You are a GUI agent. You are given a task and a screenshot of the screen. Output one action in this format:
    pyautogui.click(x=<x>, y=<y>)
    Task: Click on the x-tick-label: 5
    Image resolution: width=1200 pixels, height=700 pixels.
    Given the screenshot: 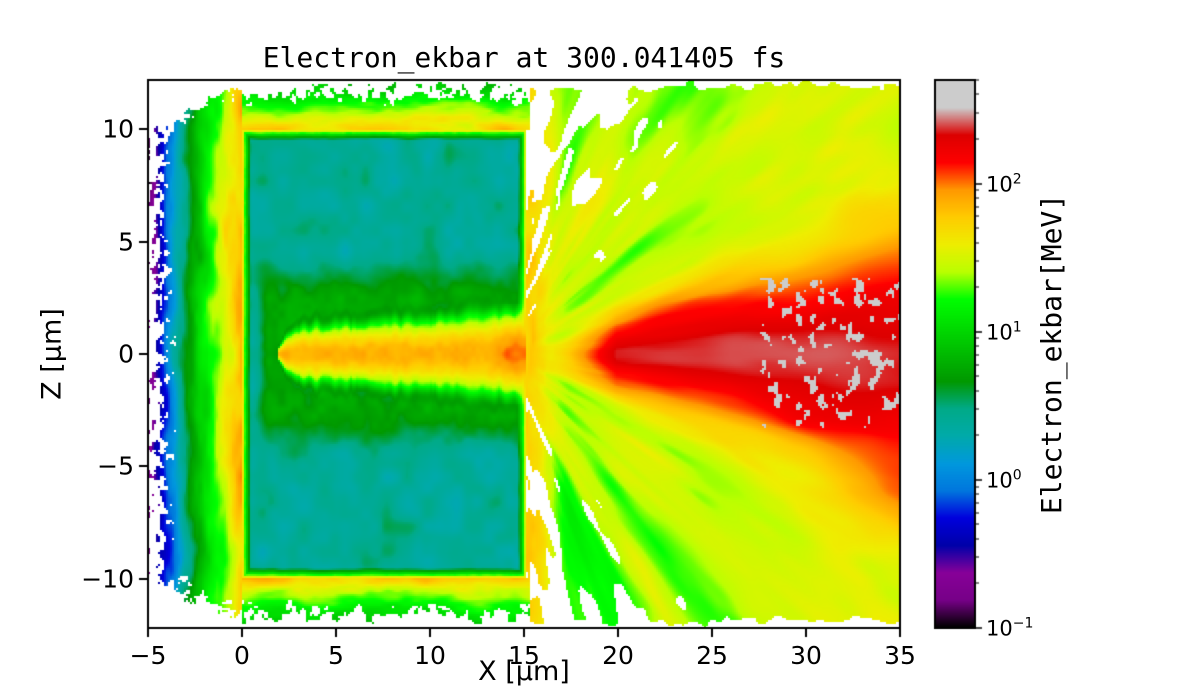 What is the action you would take?
    pyautogui.click(x=336, y=655)
    